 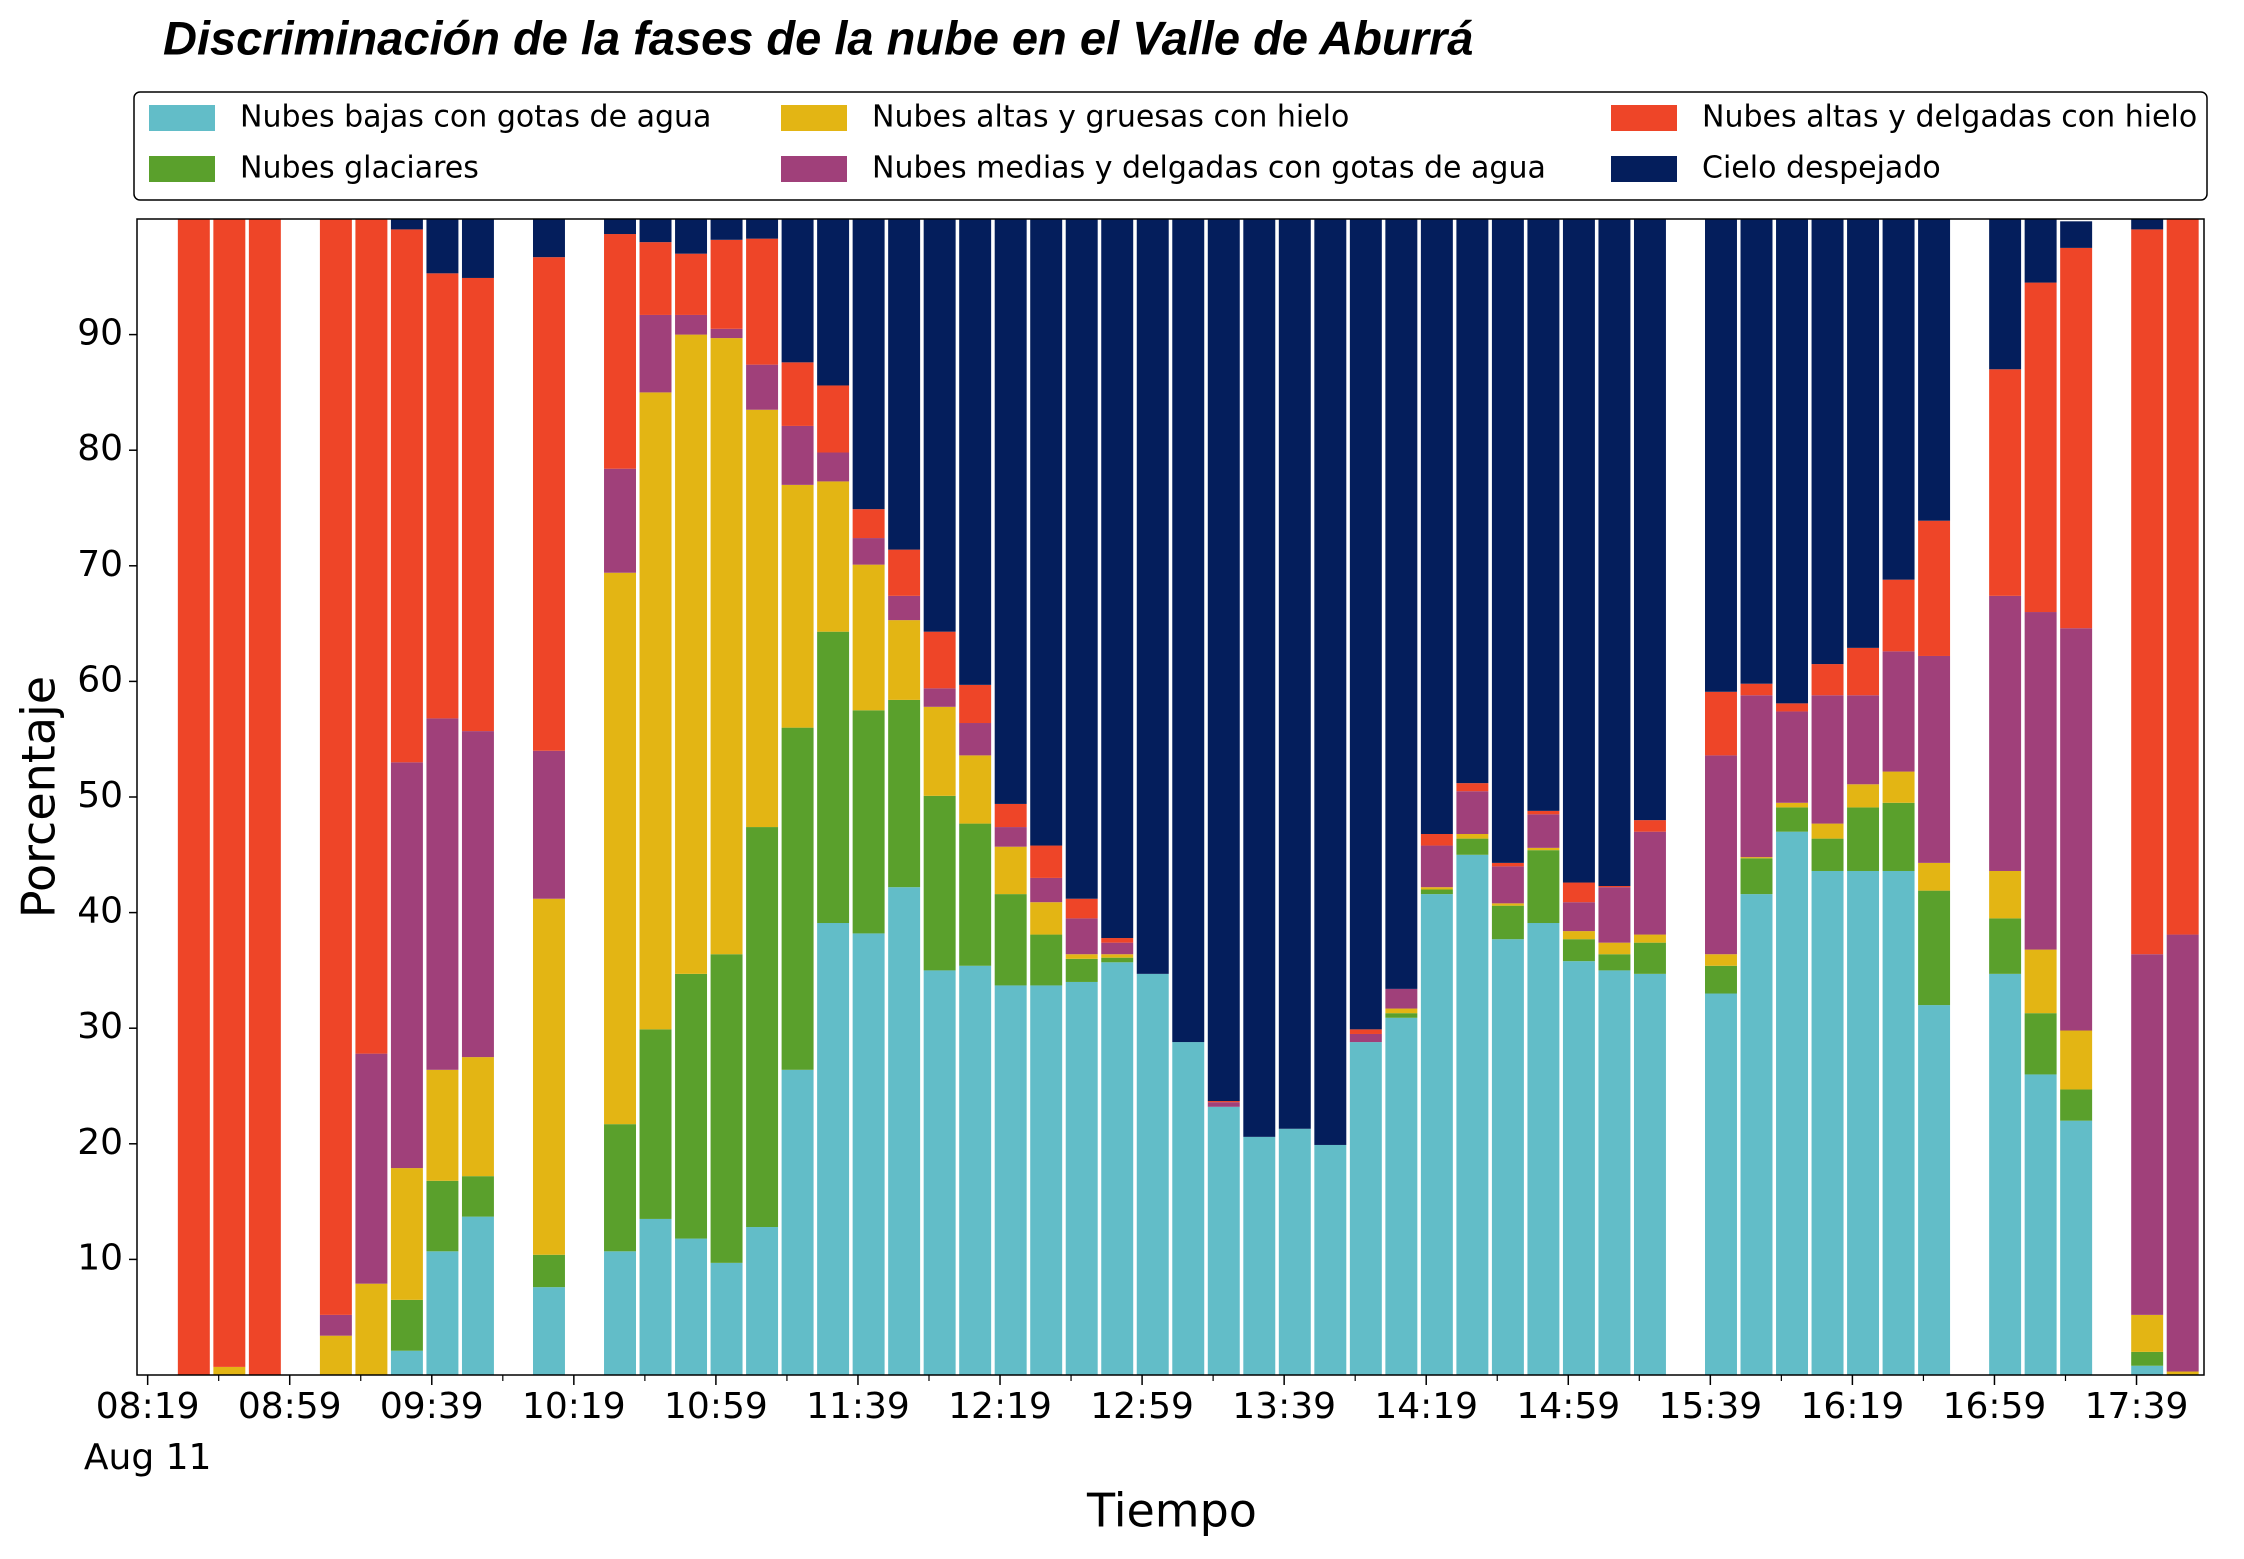 What do you see at coordinates (100, 1026) in the screenshot?
I see `y-tick-label: 30` at bounding box center [100, 1026].